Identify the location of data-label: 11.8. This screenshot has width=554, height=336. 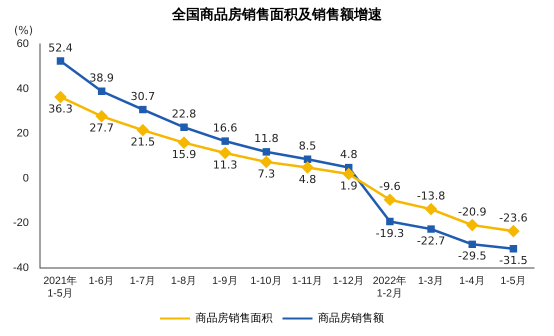
(266, 139).